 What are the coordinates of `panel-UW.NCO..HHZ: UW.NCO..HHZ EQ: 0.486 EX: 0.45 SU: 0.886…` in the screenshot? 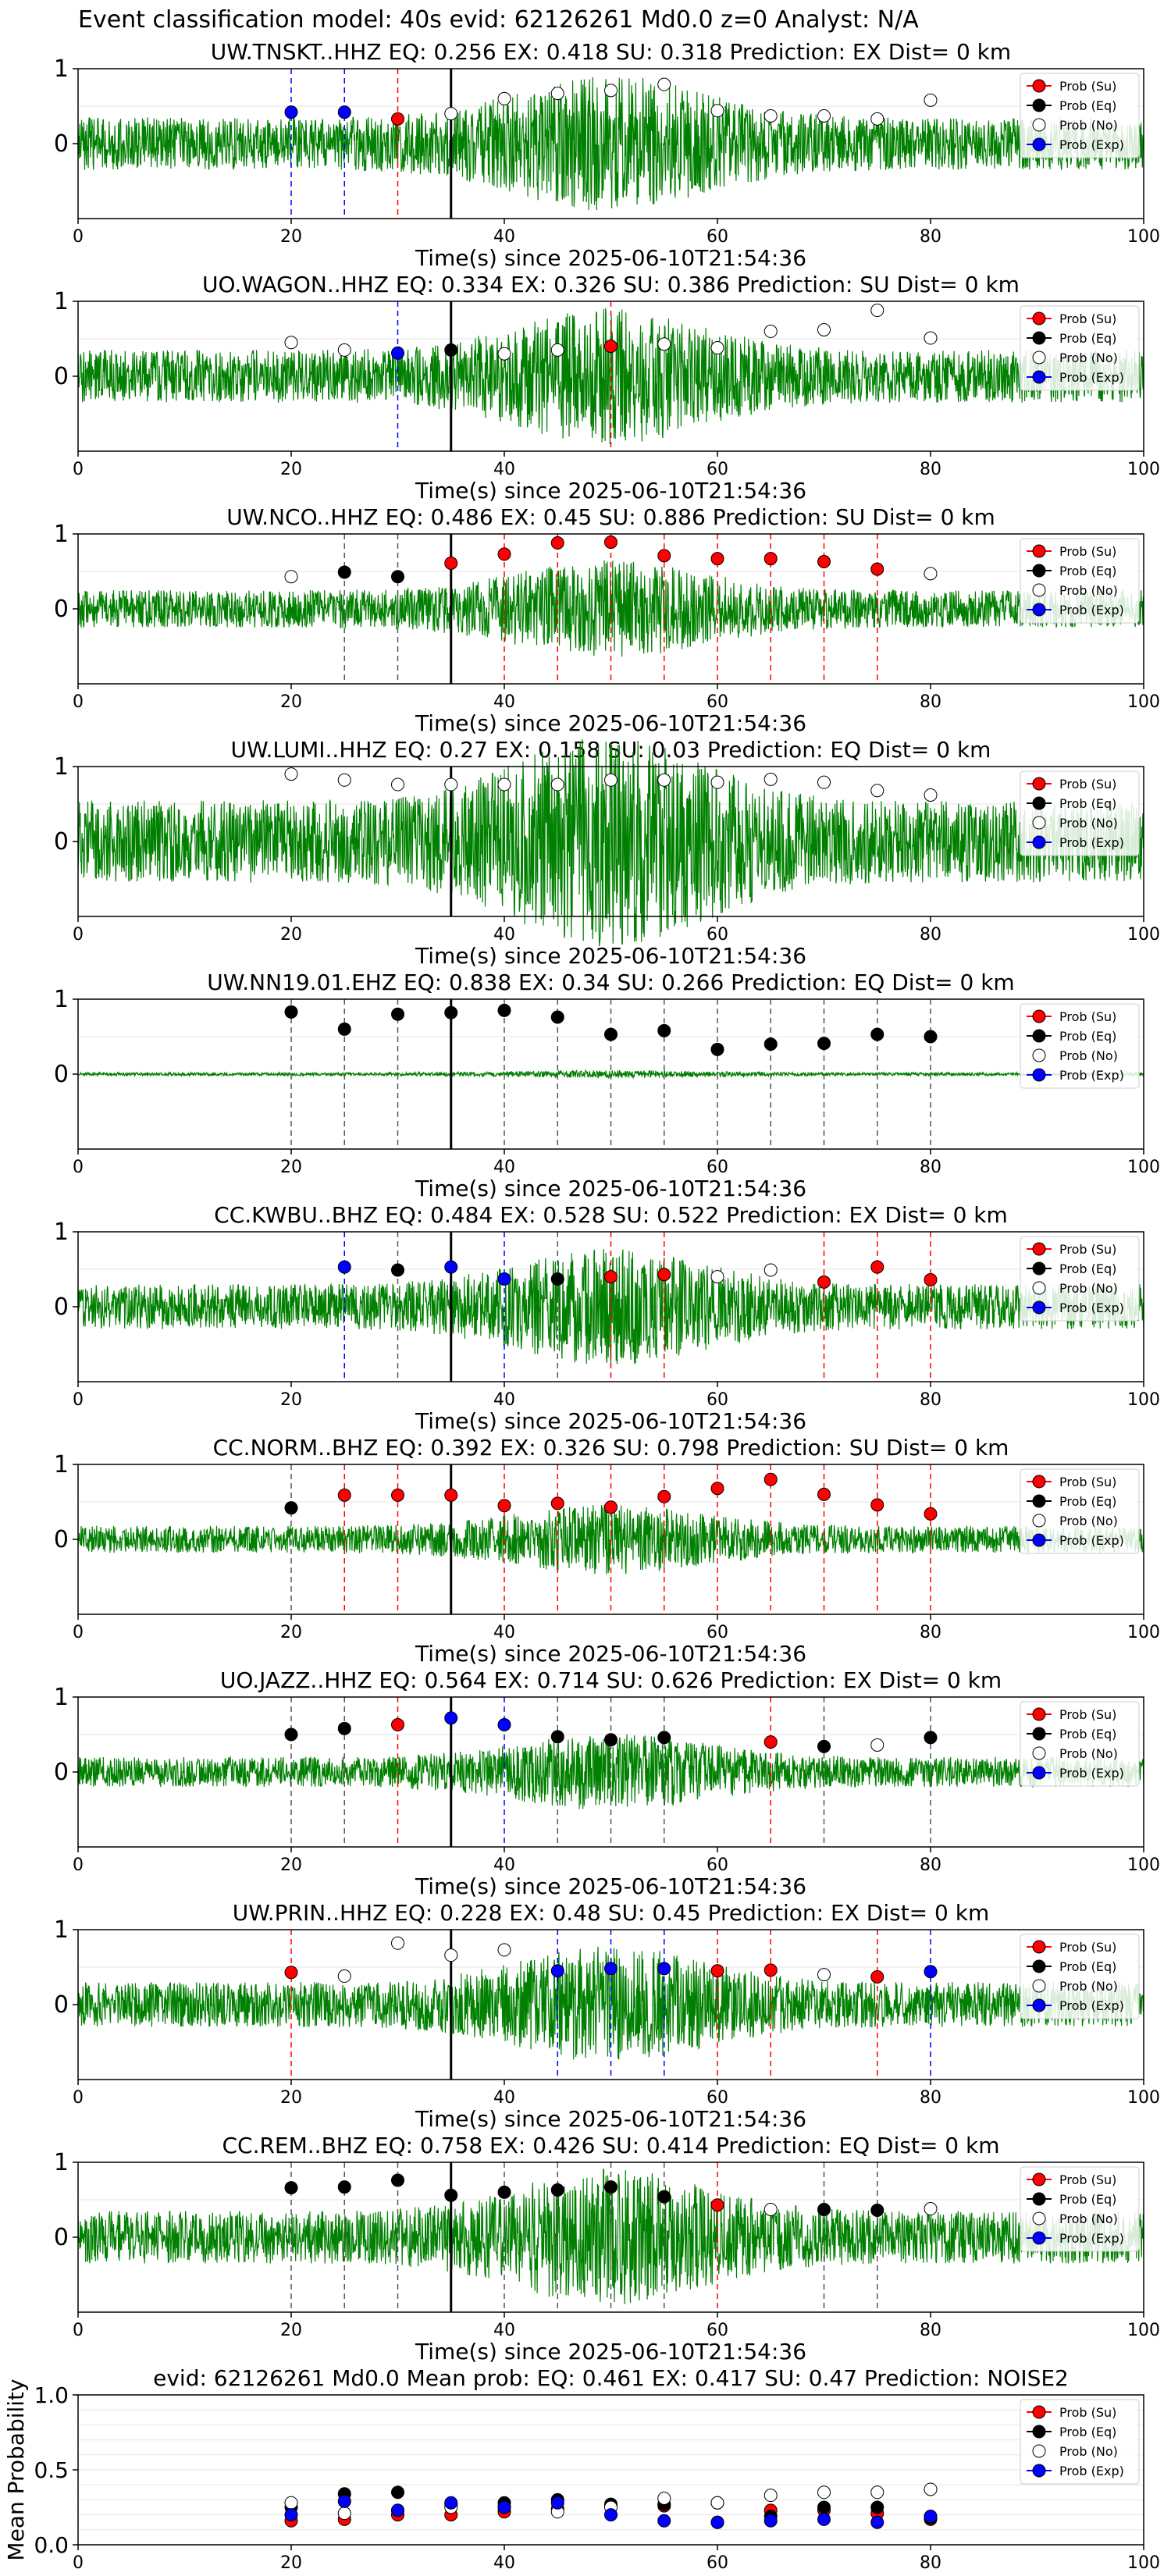 It's located at (607, 620).